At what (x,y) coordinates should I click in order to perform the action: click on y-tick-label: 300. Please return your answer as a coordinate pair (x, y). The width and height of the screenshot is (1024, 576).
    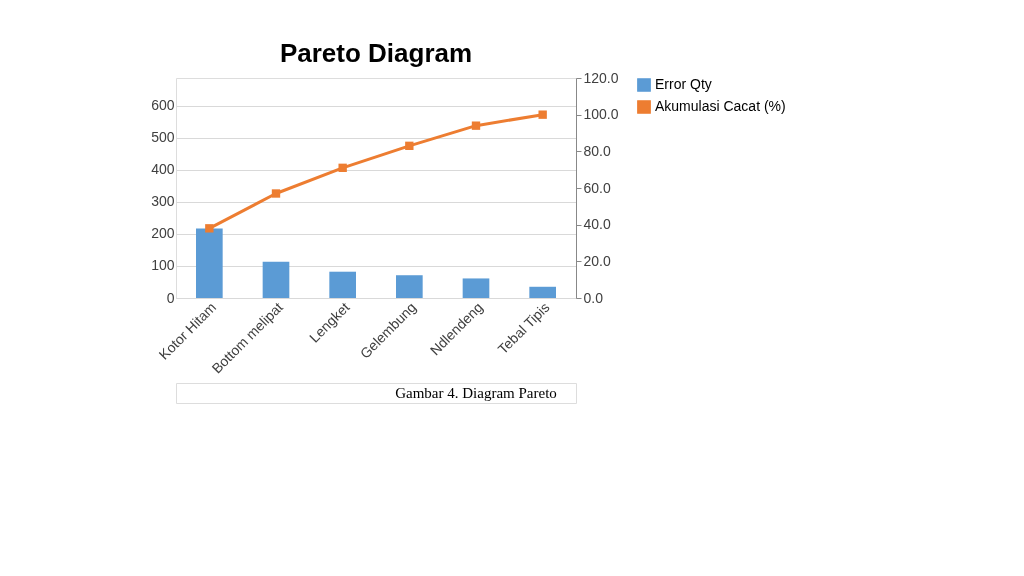
    Looking at the image, I should click on (163, 201).